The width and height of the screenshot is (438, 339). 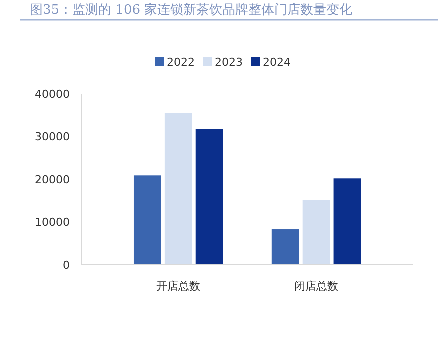 What do you see at coordinates (52, 223) in the screenshot?
I see `y-tick-label: 10000` at bounding box center [52, 223].